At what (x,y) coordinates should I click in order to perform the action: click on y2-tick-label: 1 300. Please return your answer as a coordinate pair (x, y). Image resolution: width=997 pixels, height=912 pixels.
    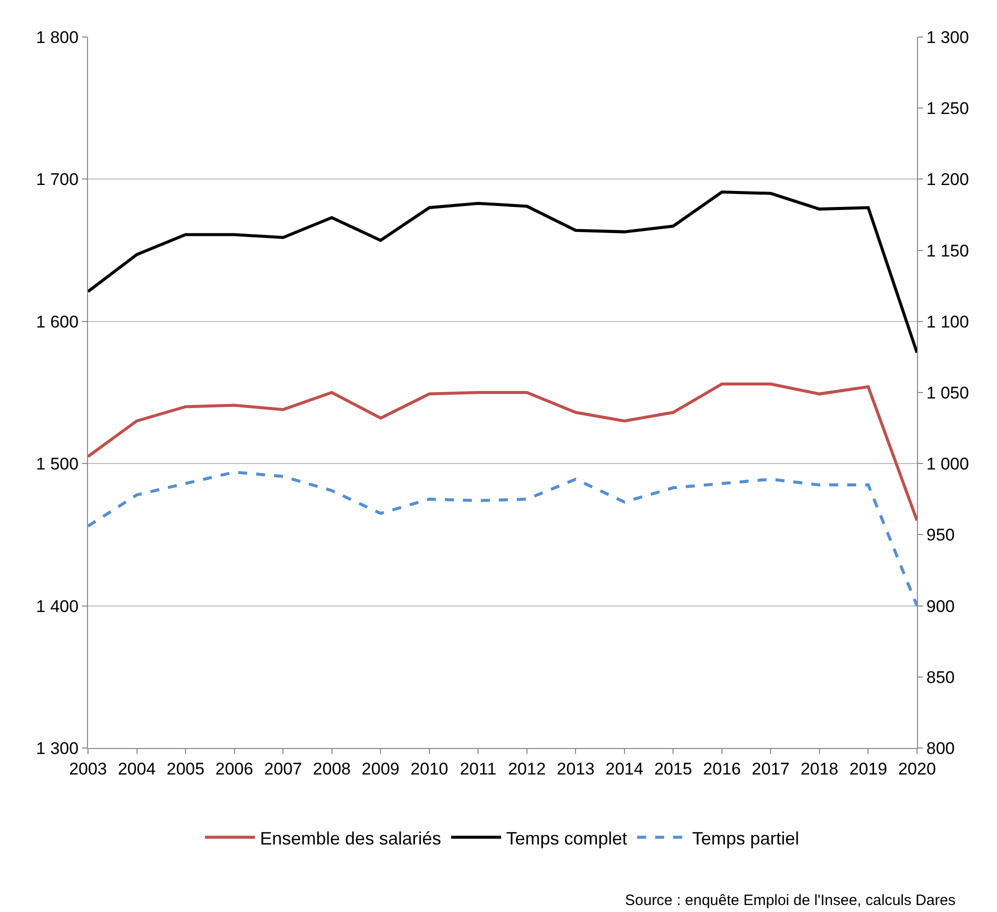
    Looking at the image, I should click on (947, 37).